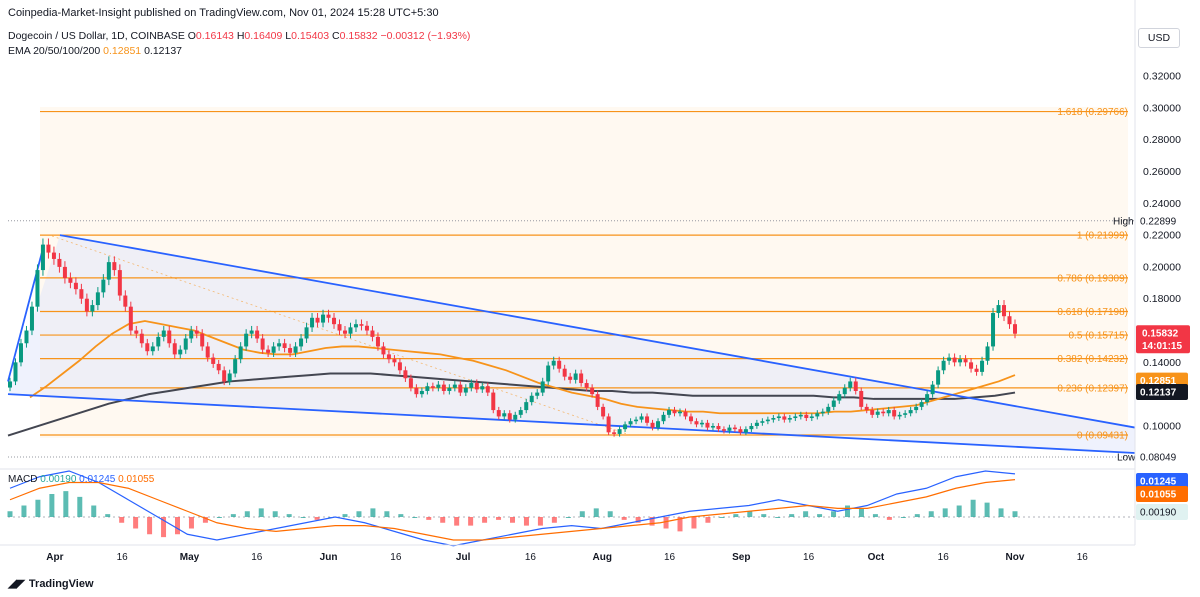 Image resolution: width=1200 pixels, height=597 pixels. Describe the element at coordinates (54, 51) in the screenshot. I see `ema-label: EMA 20/50/100/200` at that location.